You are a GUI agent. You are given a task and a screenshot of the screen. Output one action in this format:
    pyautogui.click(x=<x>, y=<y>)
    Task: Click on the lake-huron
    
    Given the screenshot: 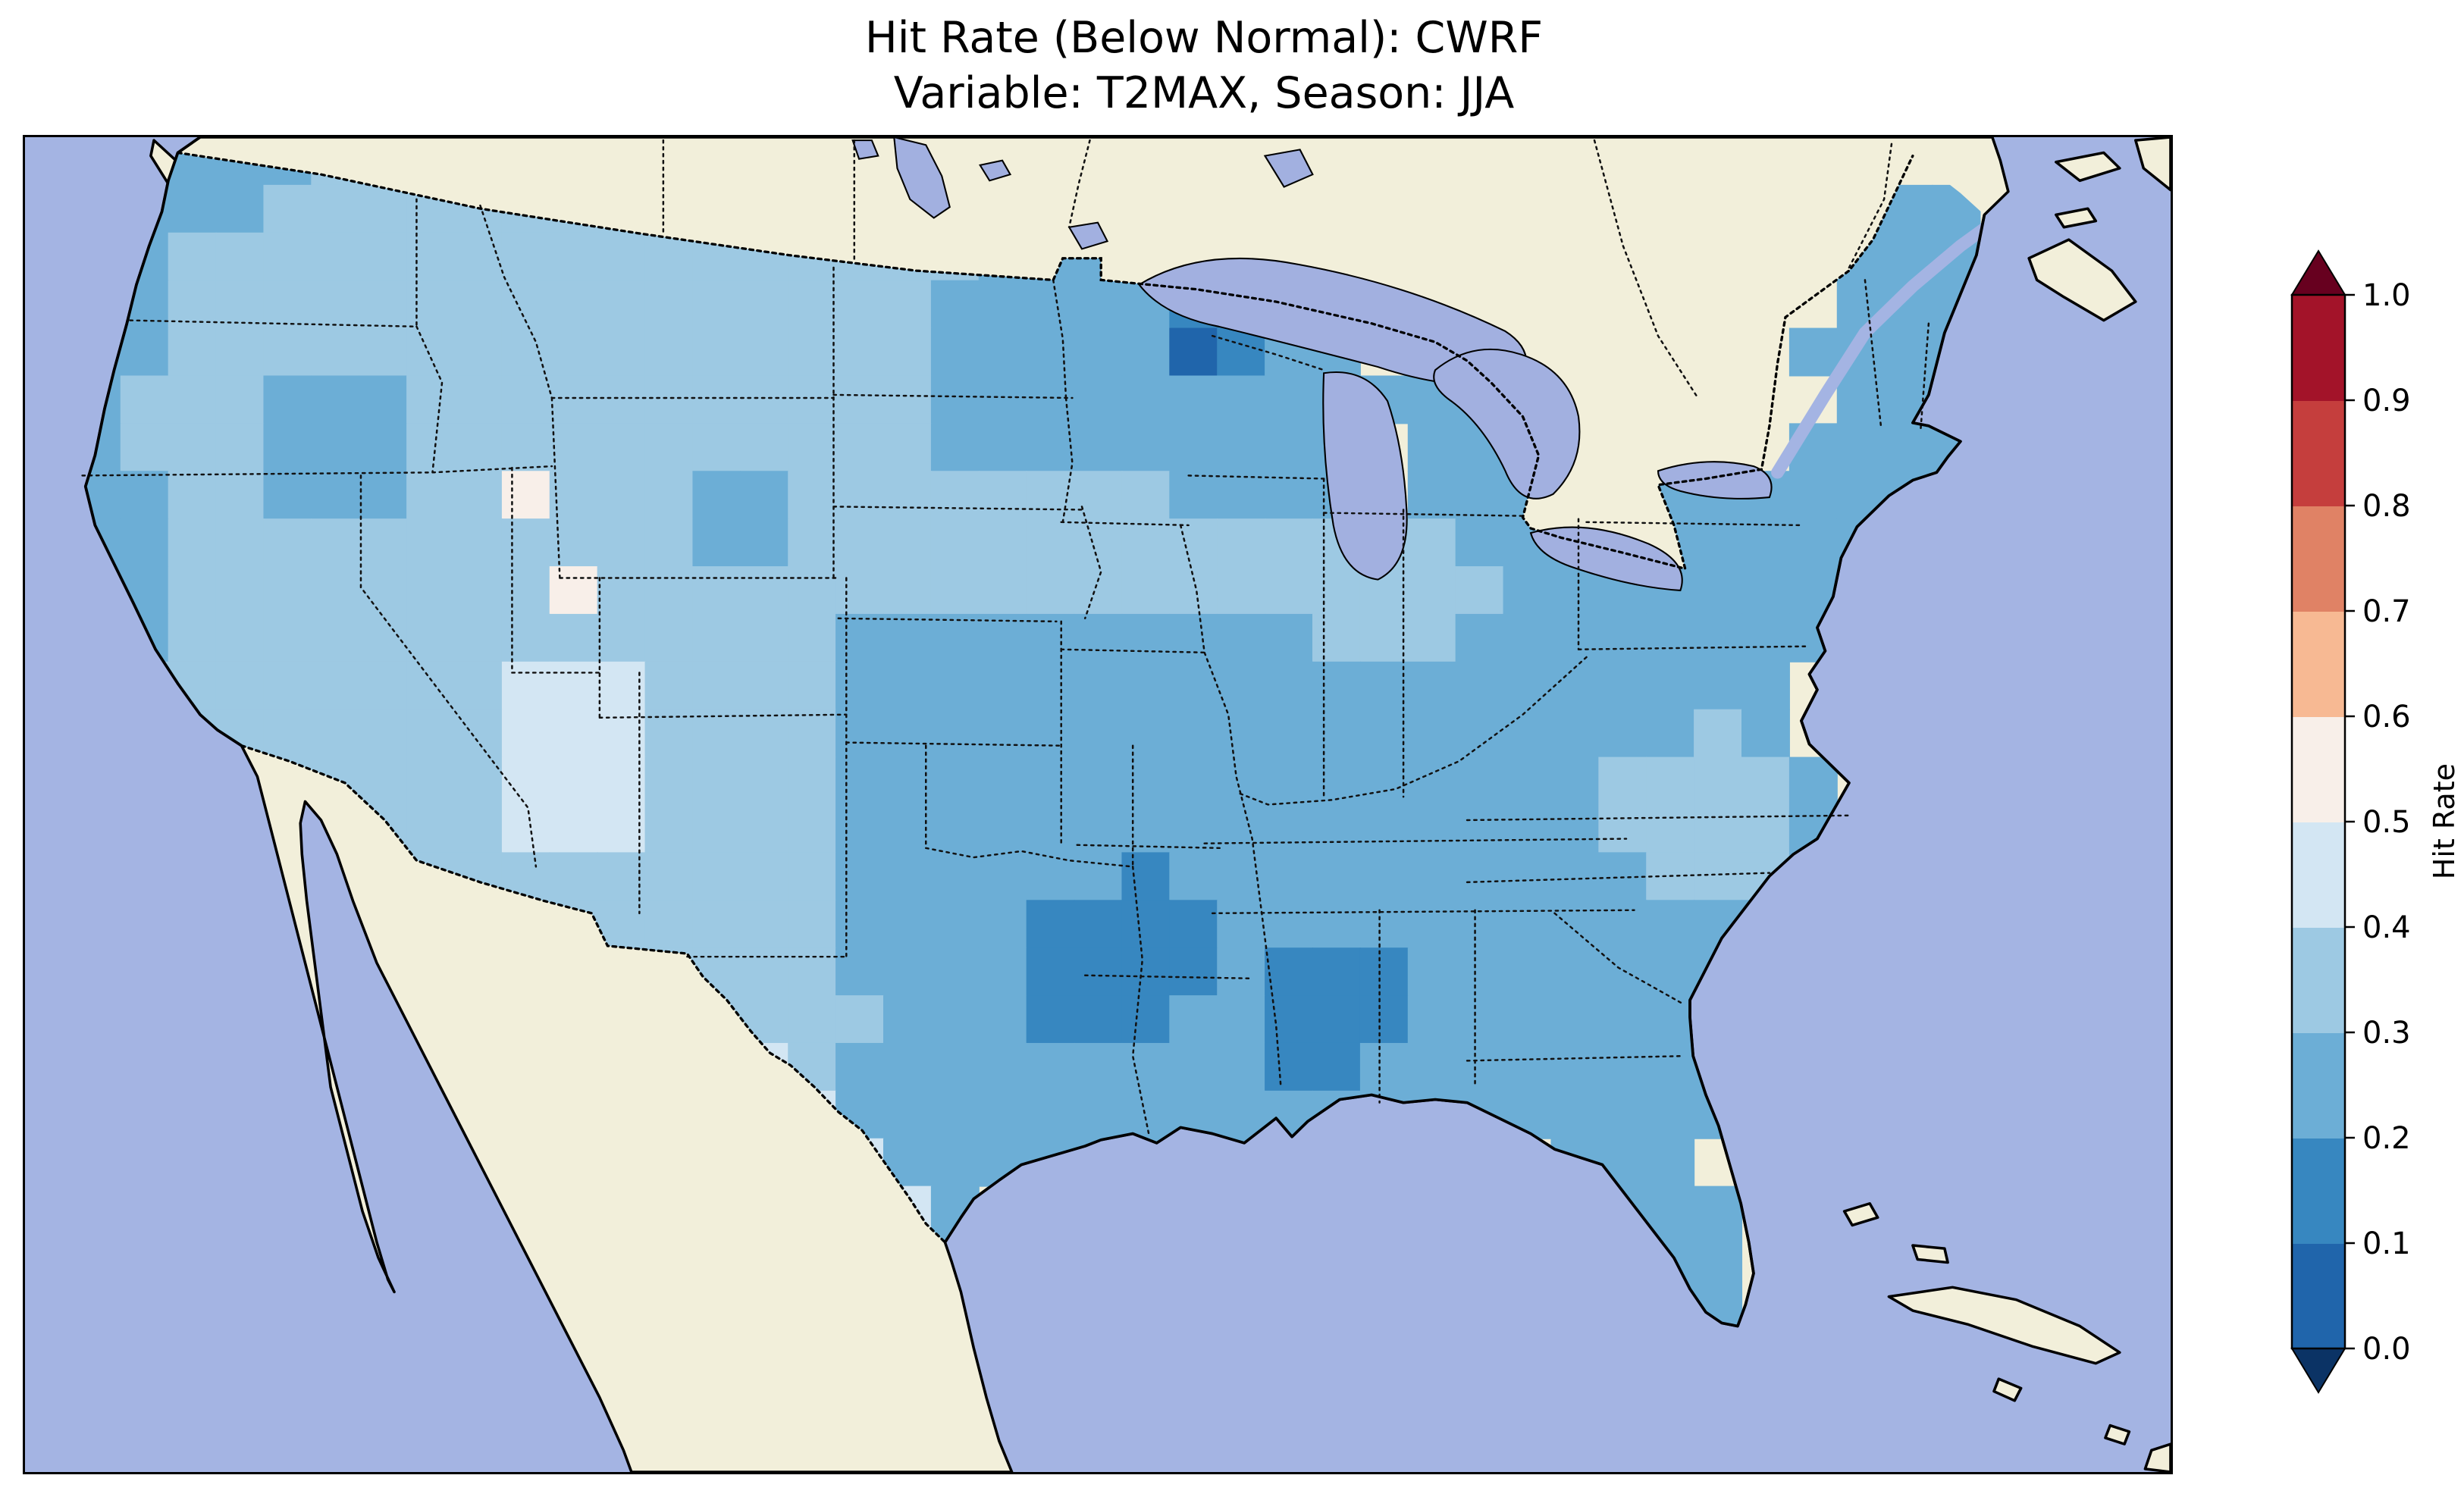 What is the action you would take?
    pyautogui.click(x=1507, y=424)
    